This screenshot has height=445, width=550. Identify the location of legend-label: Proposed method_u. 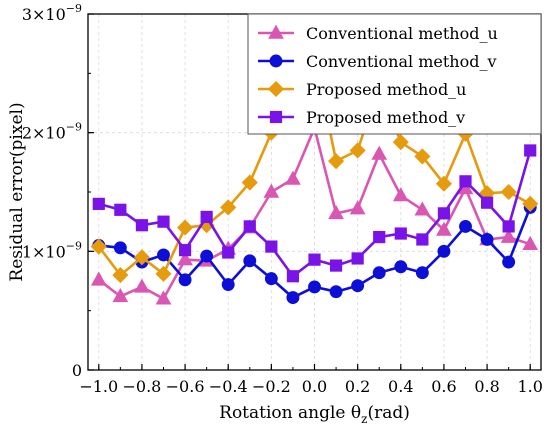
(386, 89).